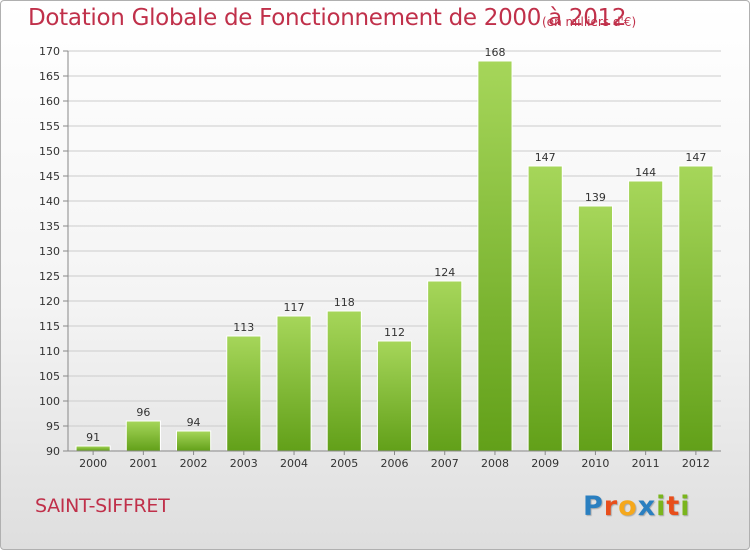  What do you see at coordinates (49, 101) in the screenshot?
I see `y-tick-label: 160` at bounding box center [49, 101].